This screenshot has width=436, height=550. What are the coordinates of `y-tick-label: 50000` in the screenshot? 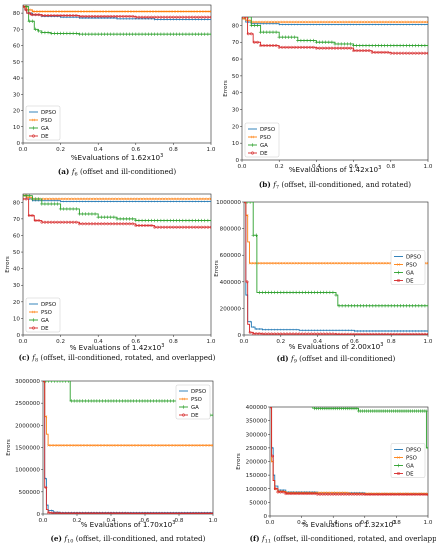 It's located at (258, 503).